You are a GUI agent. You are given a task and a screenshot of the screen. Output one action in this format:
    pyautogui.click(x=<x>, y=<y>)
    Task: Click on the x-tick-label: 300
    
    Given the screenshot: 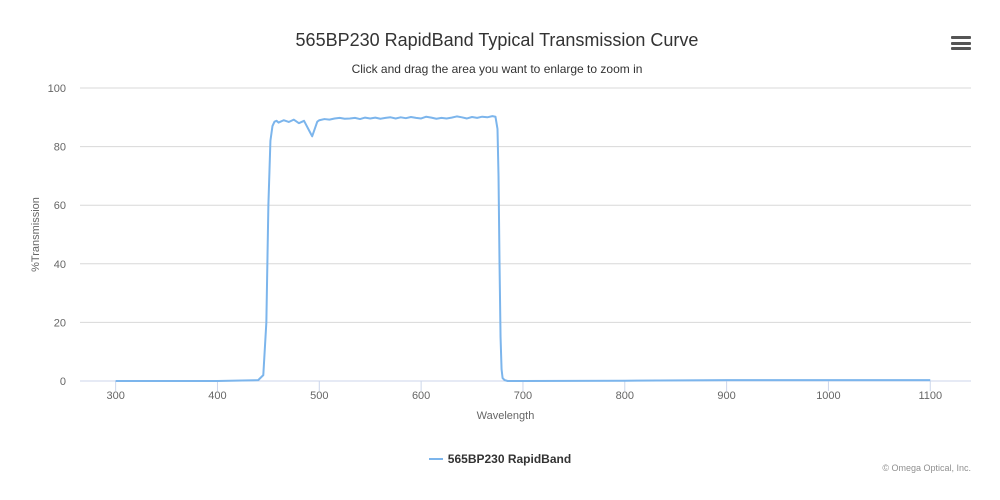 What is the action you would take?
    pyautogui.click(x=115, y=396)
    